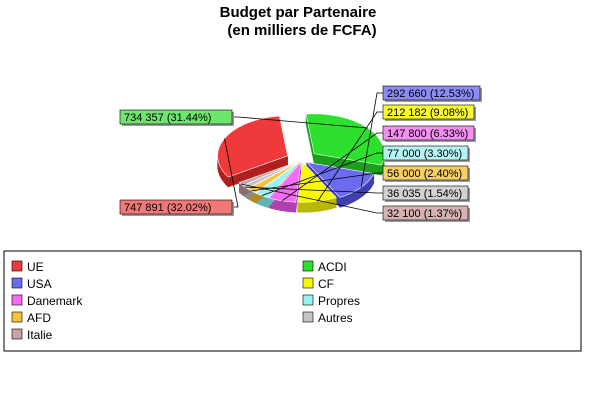 The image size is (600, 400). I want to click on data-label: 77 000 (3.30%), so click(424, 154).